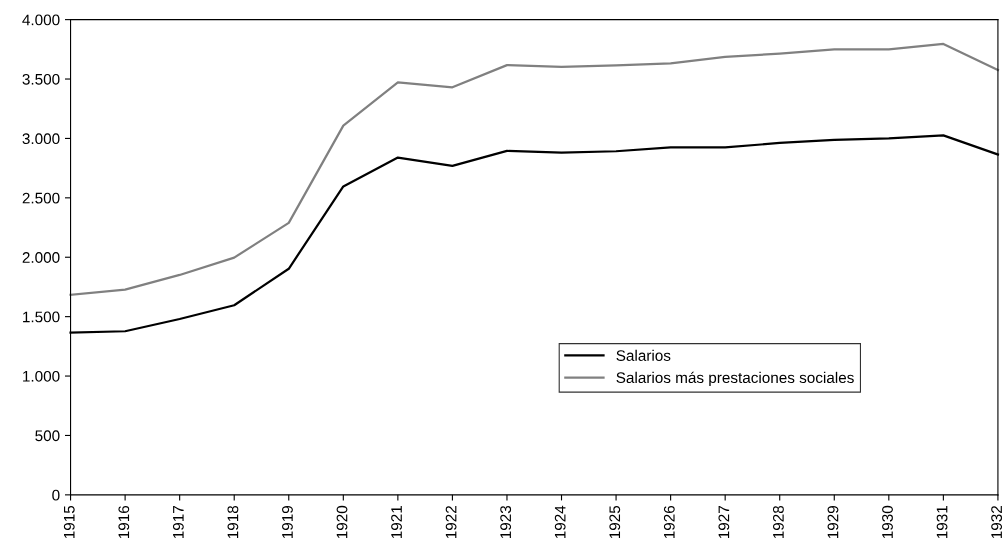 This screenshot has width=1008, height=545. I want to click on x-tick-label: 1915, so click(69, 522).